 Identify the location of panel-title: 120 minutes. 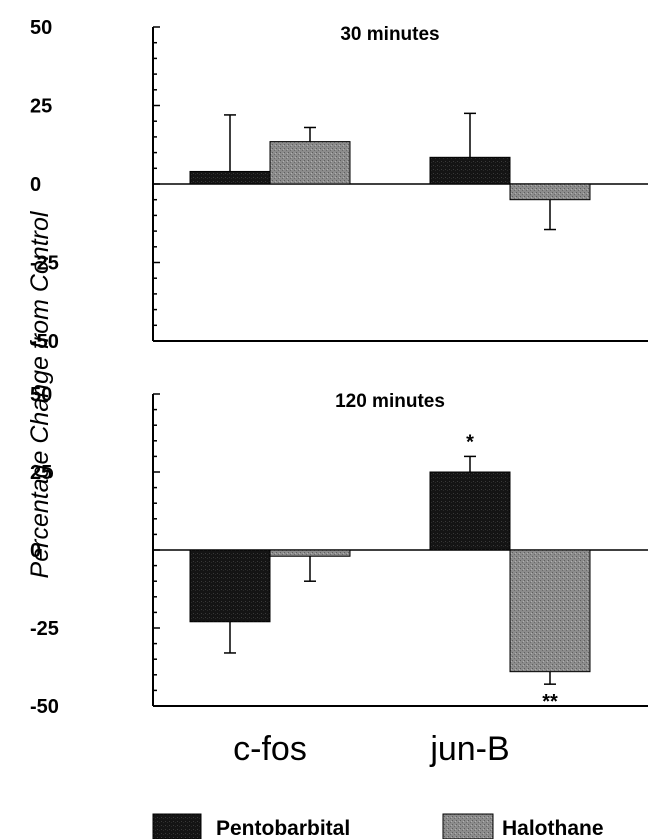
(390, 401).